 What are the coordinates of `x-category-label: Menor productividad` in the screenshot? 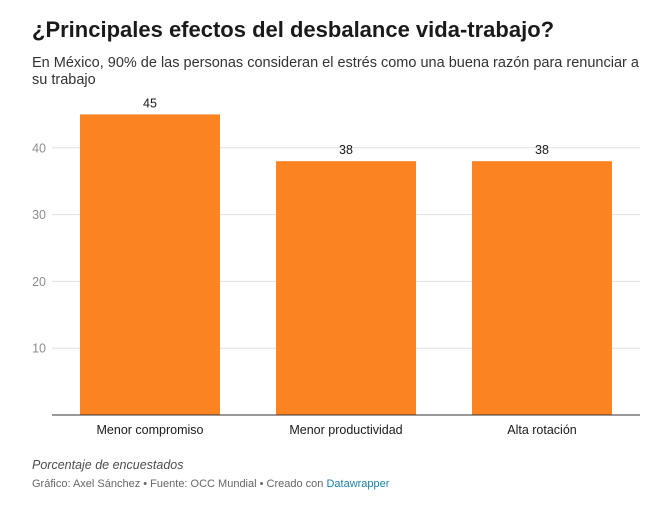 It's located at (345, 430).